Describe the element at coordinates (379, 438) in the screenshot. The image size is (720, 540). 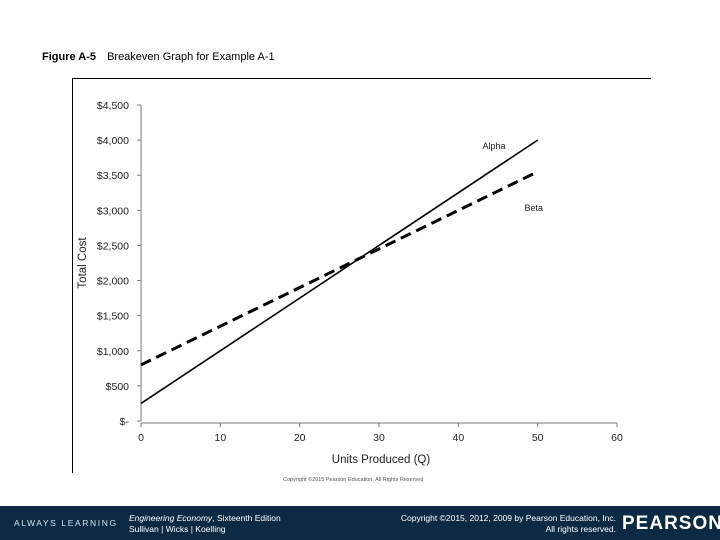
I see `x-tick-label: 30` at that location.